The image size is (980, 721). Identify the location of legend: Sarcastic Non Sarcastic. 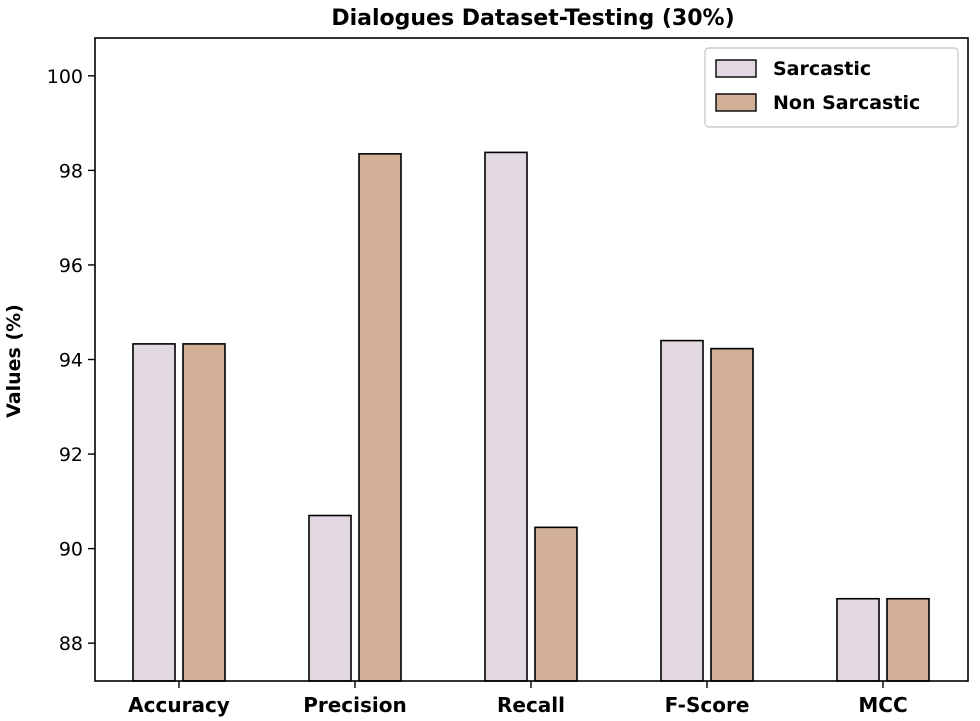
(831, 87).